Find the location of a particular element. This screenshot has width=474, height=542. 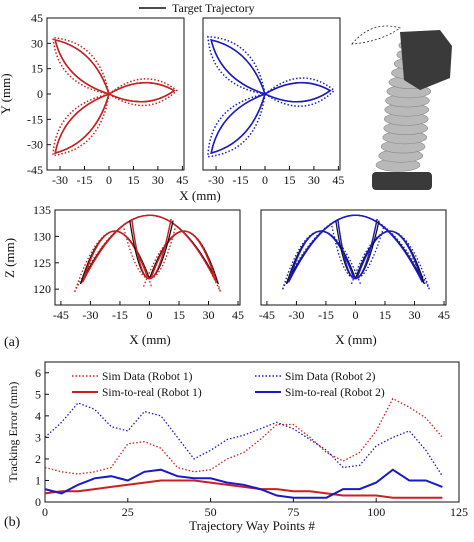

top-legend: Target Trajectory is located at coordinates (197, 8).